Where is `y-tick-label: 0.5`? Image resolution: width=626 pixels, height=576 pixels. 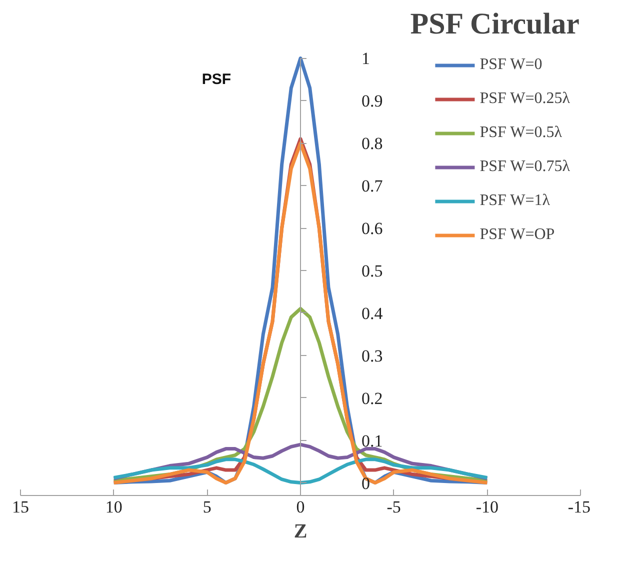 y-tick-label: 0.5 is located at coordinates (372, 271).